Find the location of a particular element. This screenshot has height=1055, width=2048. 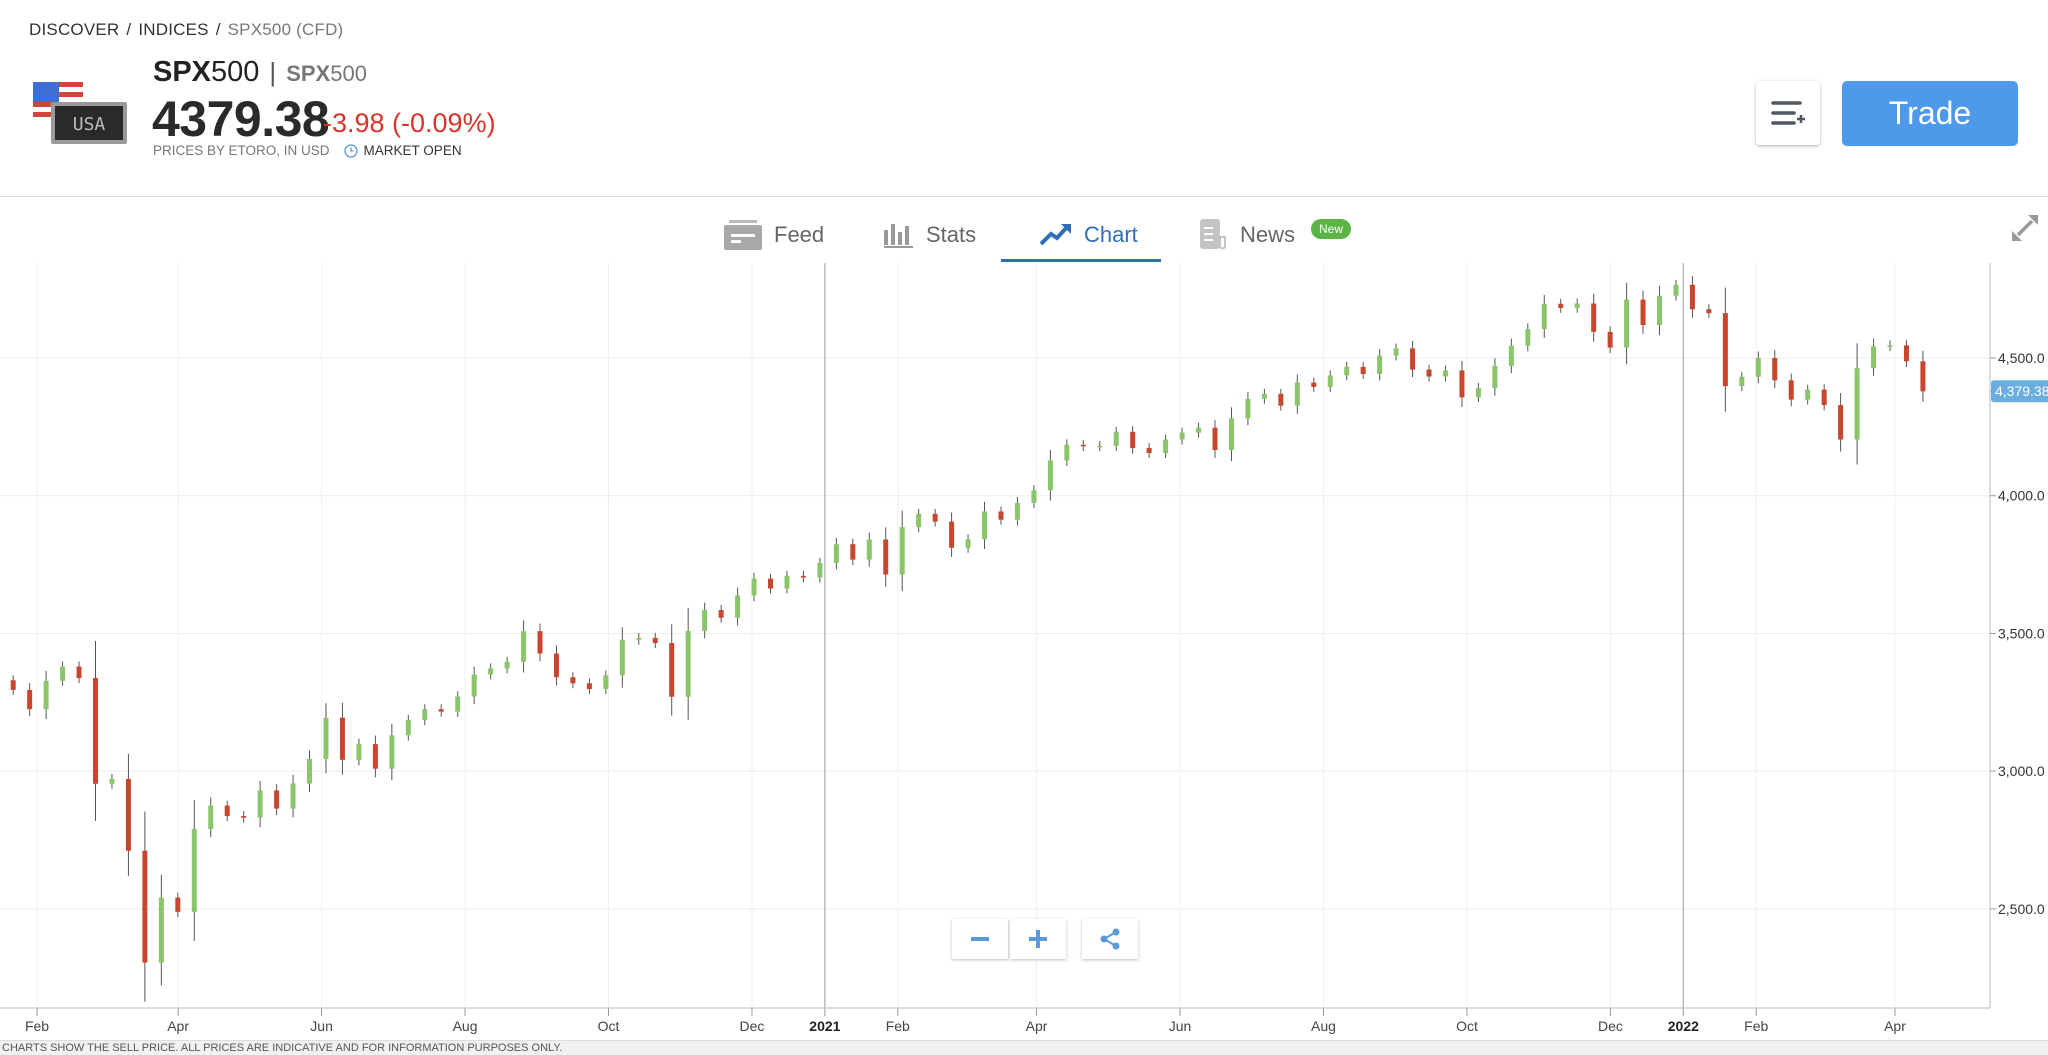

sub-symbol-rest: 500 is located at coordinates (348, 73).